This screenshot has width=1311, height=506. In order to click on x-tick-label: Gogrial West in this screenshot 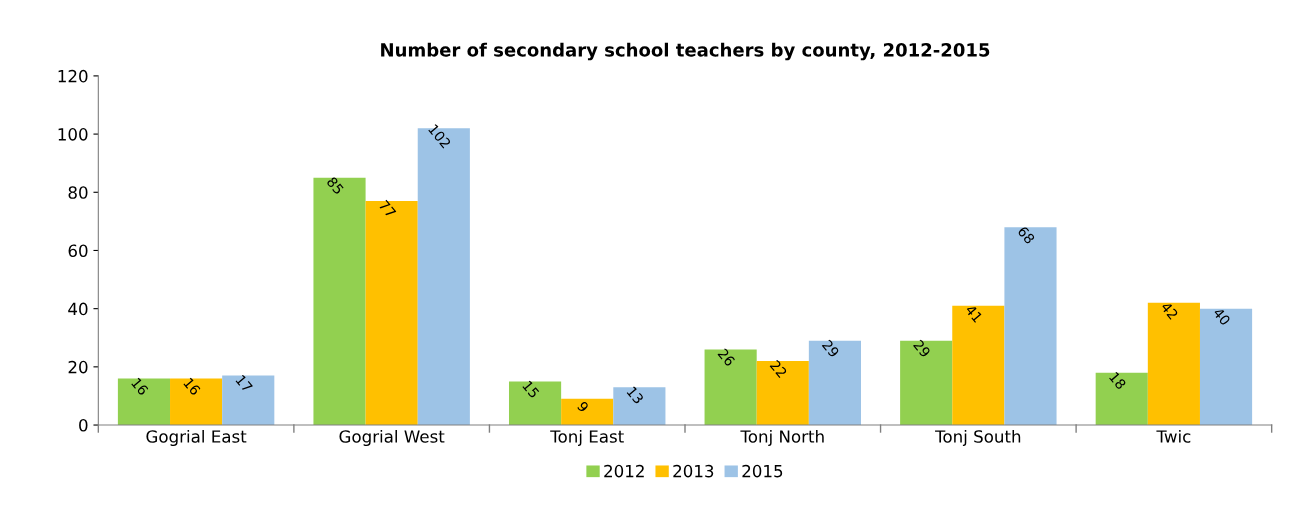, I will do `click(392, 438)`.